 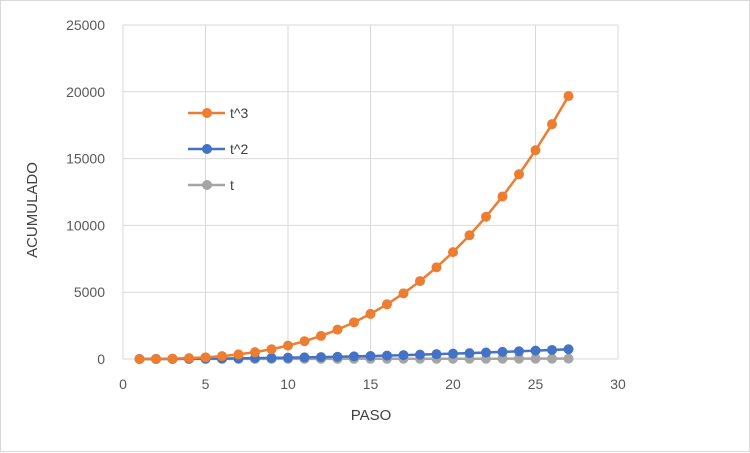 I want to click on legend-item: t^2, so click(x=218, y=149).